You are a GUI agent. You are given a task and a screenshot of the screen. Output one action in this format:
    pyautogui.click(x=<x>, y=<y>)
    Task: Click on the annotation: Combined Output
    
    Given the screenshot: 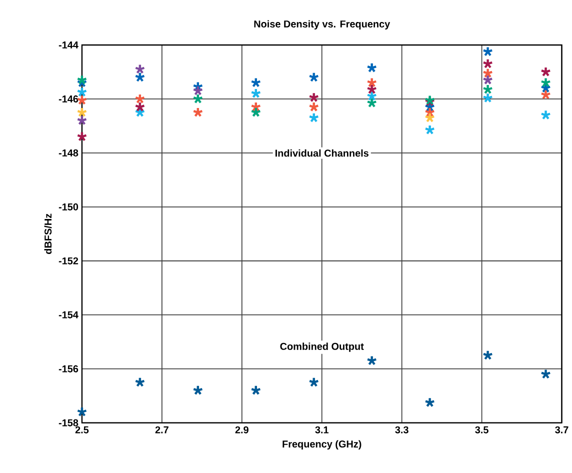 What is the action you would take?
    pyautogui.click(x=322, y=347)
    